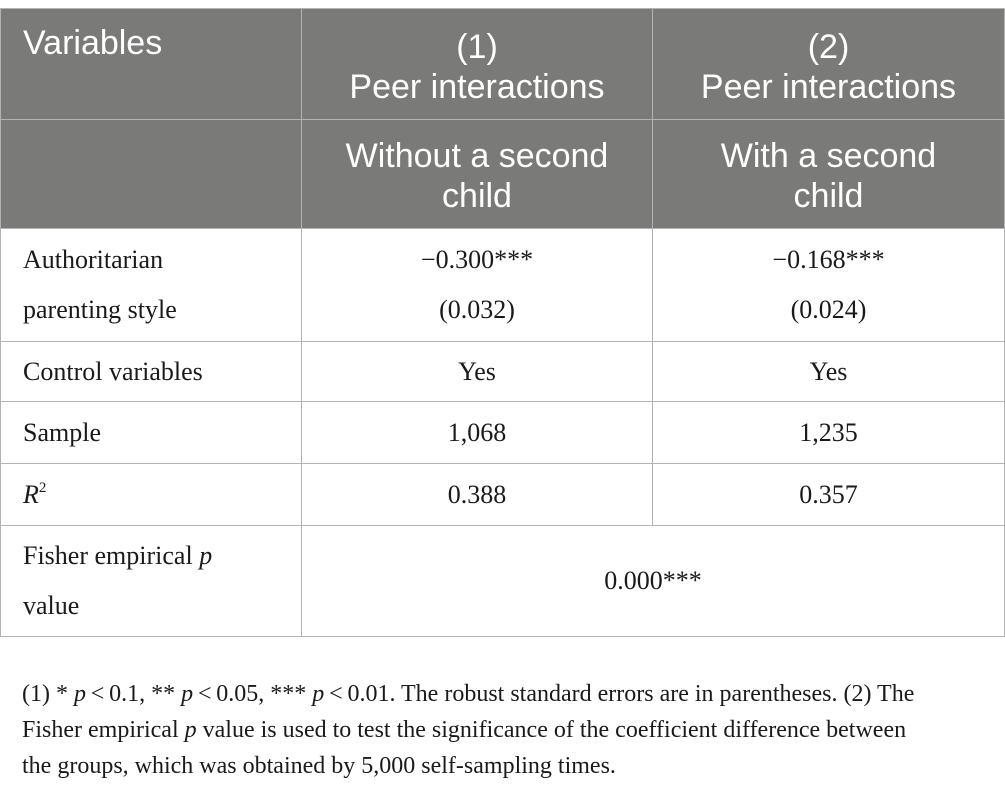 The image size is (1005, 793). I want to click on table-row-sample: Sample 1,068 1,235, so click(502, 432).